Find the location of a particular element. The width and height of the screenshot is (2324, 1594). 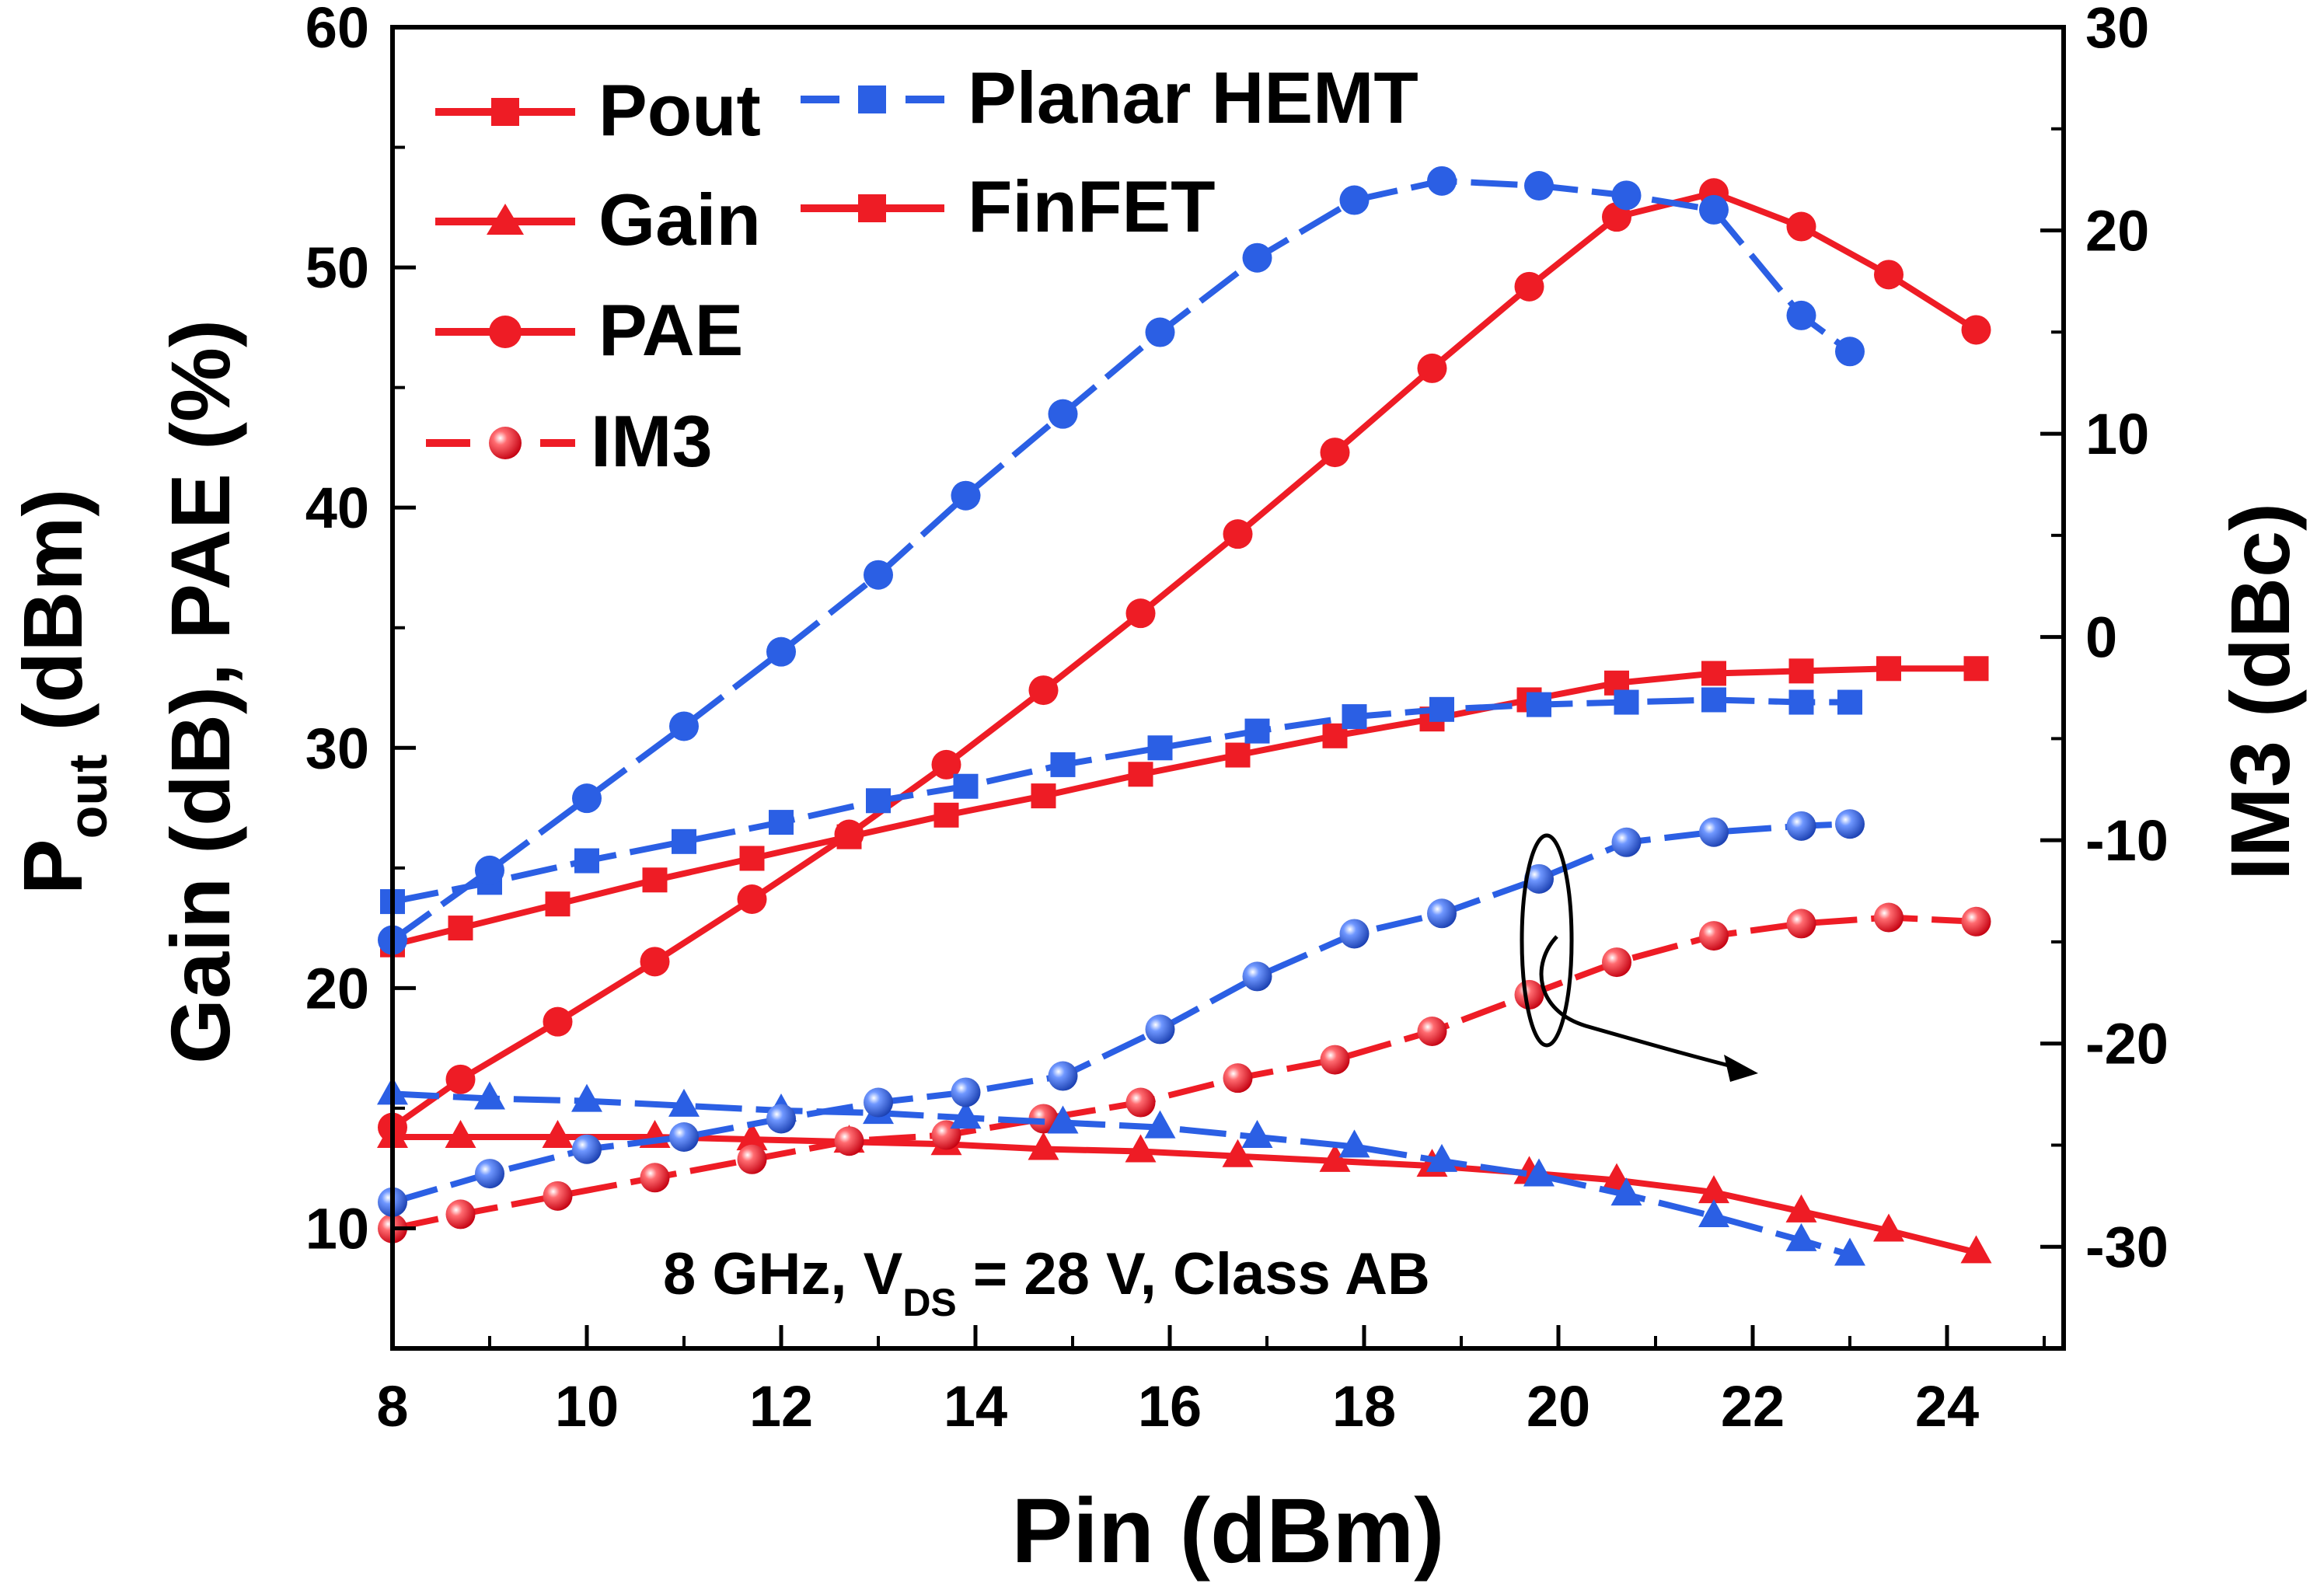

series-line-finfet-pout is located at coordinates (1184, 806).